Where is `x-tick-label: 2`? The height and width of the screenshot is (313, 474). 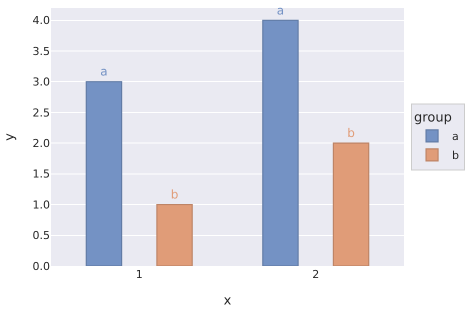 x-tick-label: 2 is located at coordinates (316, 274).